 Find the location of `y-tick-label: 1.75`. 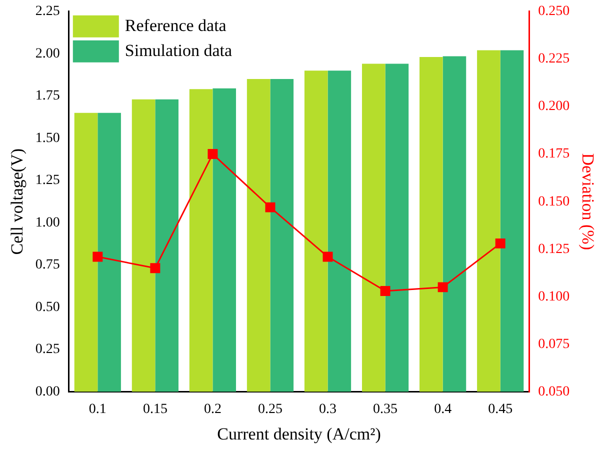

y-tick-label: 1.75 is located at coordinates (47, 96).